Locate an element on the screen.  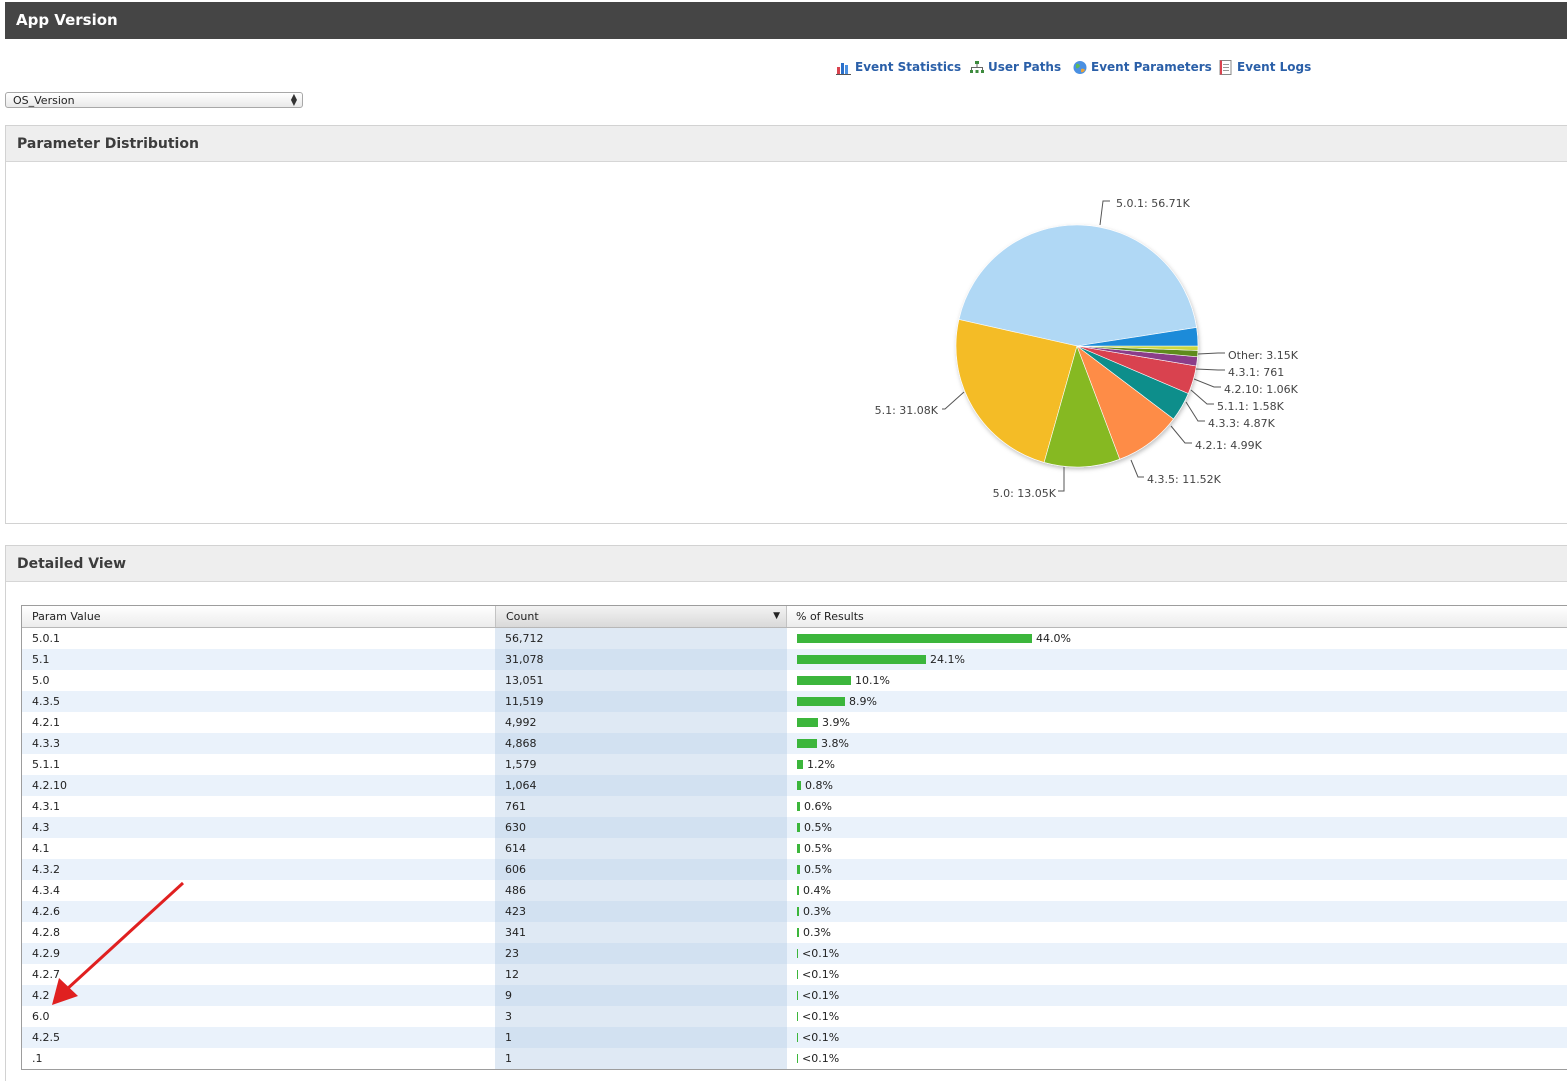
globe-icon is located at coordinates (1080, 67).